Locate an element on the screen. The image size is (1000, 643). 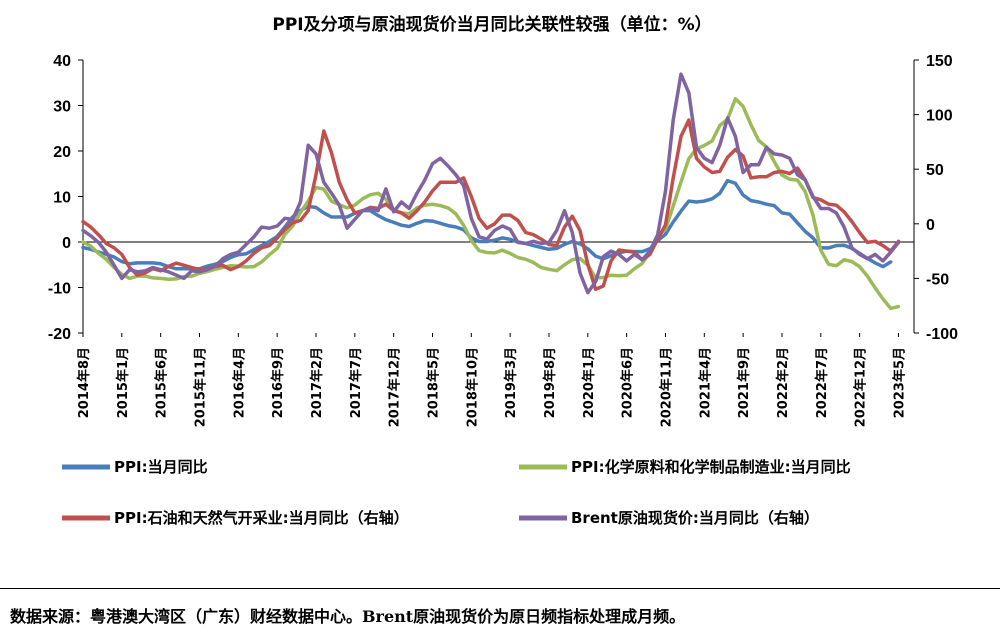
x-tick-label: 2018年10月 is located at coordinates (472, 387).